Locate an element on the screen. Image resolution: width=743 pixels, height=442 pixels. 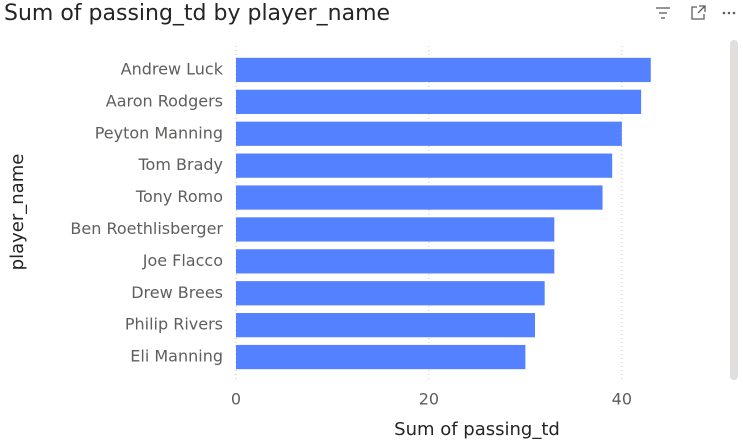
x-tick-label: 20 is located at coordinates (429, 399).